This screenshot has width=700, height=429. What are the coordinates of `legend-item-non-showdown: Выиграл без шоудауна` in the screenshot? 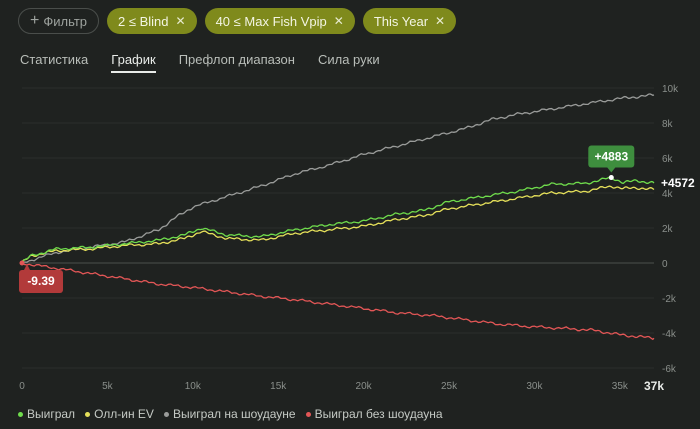 It's located at (374, 414).